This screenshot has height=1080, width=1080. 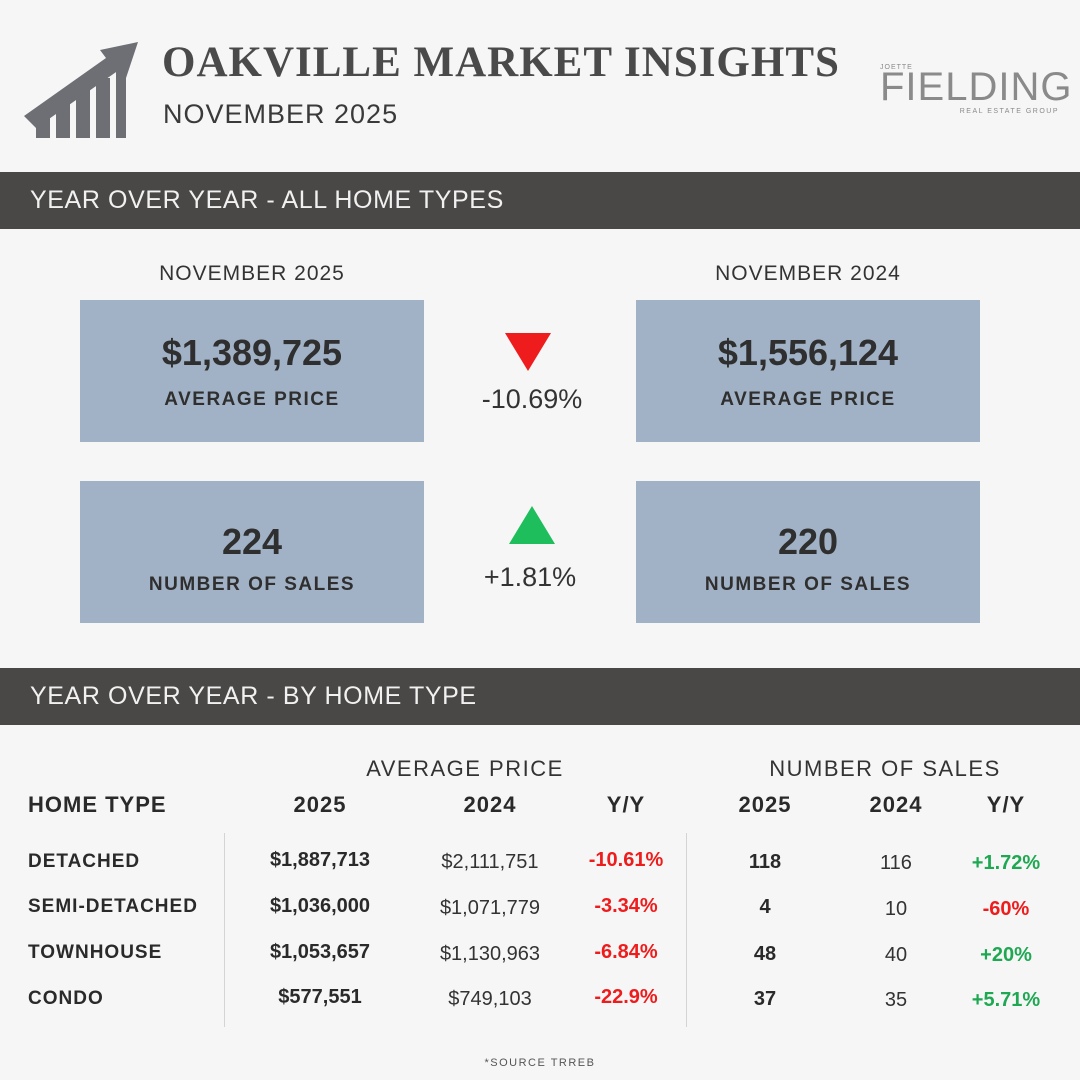 What do you see at coordinates (66, 998) in the screenshot?
I see `table-row-type: CONDO` at bounding box center [66, 998].